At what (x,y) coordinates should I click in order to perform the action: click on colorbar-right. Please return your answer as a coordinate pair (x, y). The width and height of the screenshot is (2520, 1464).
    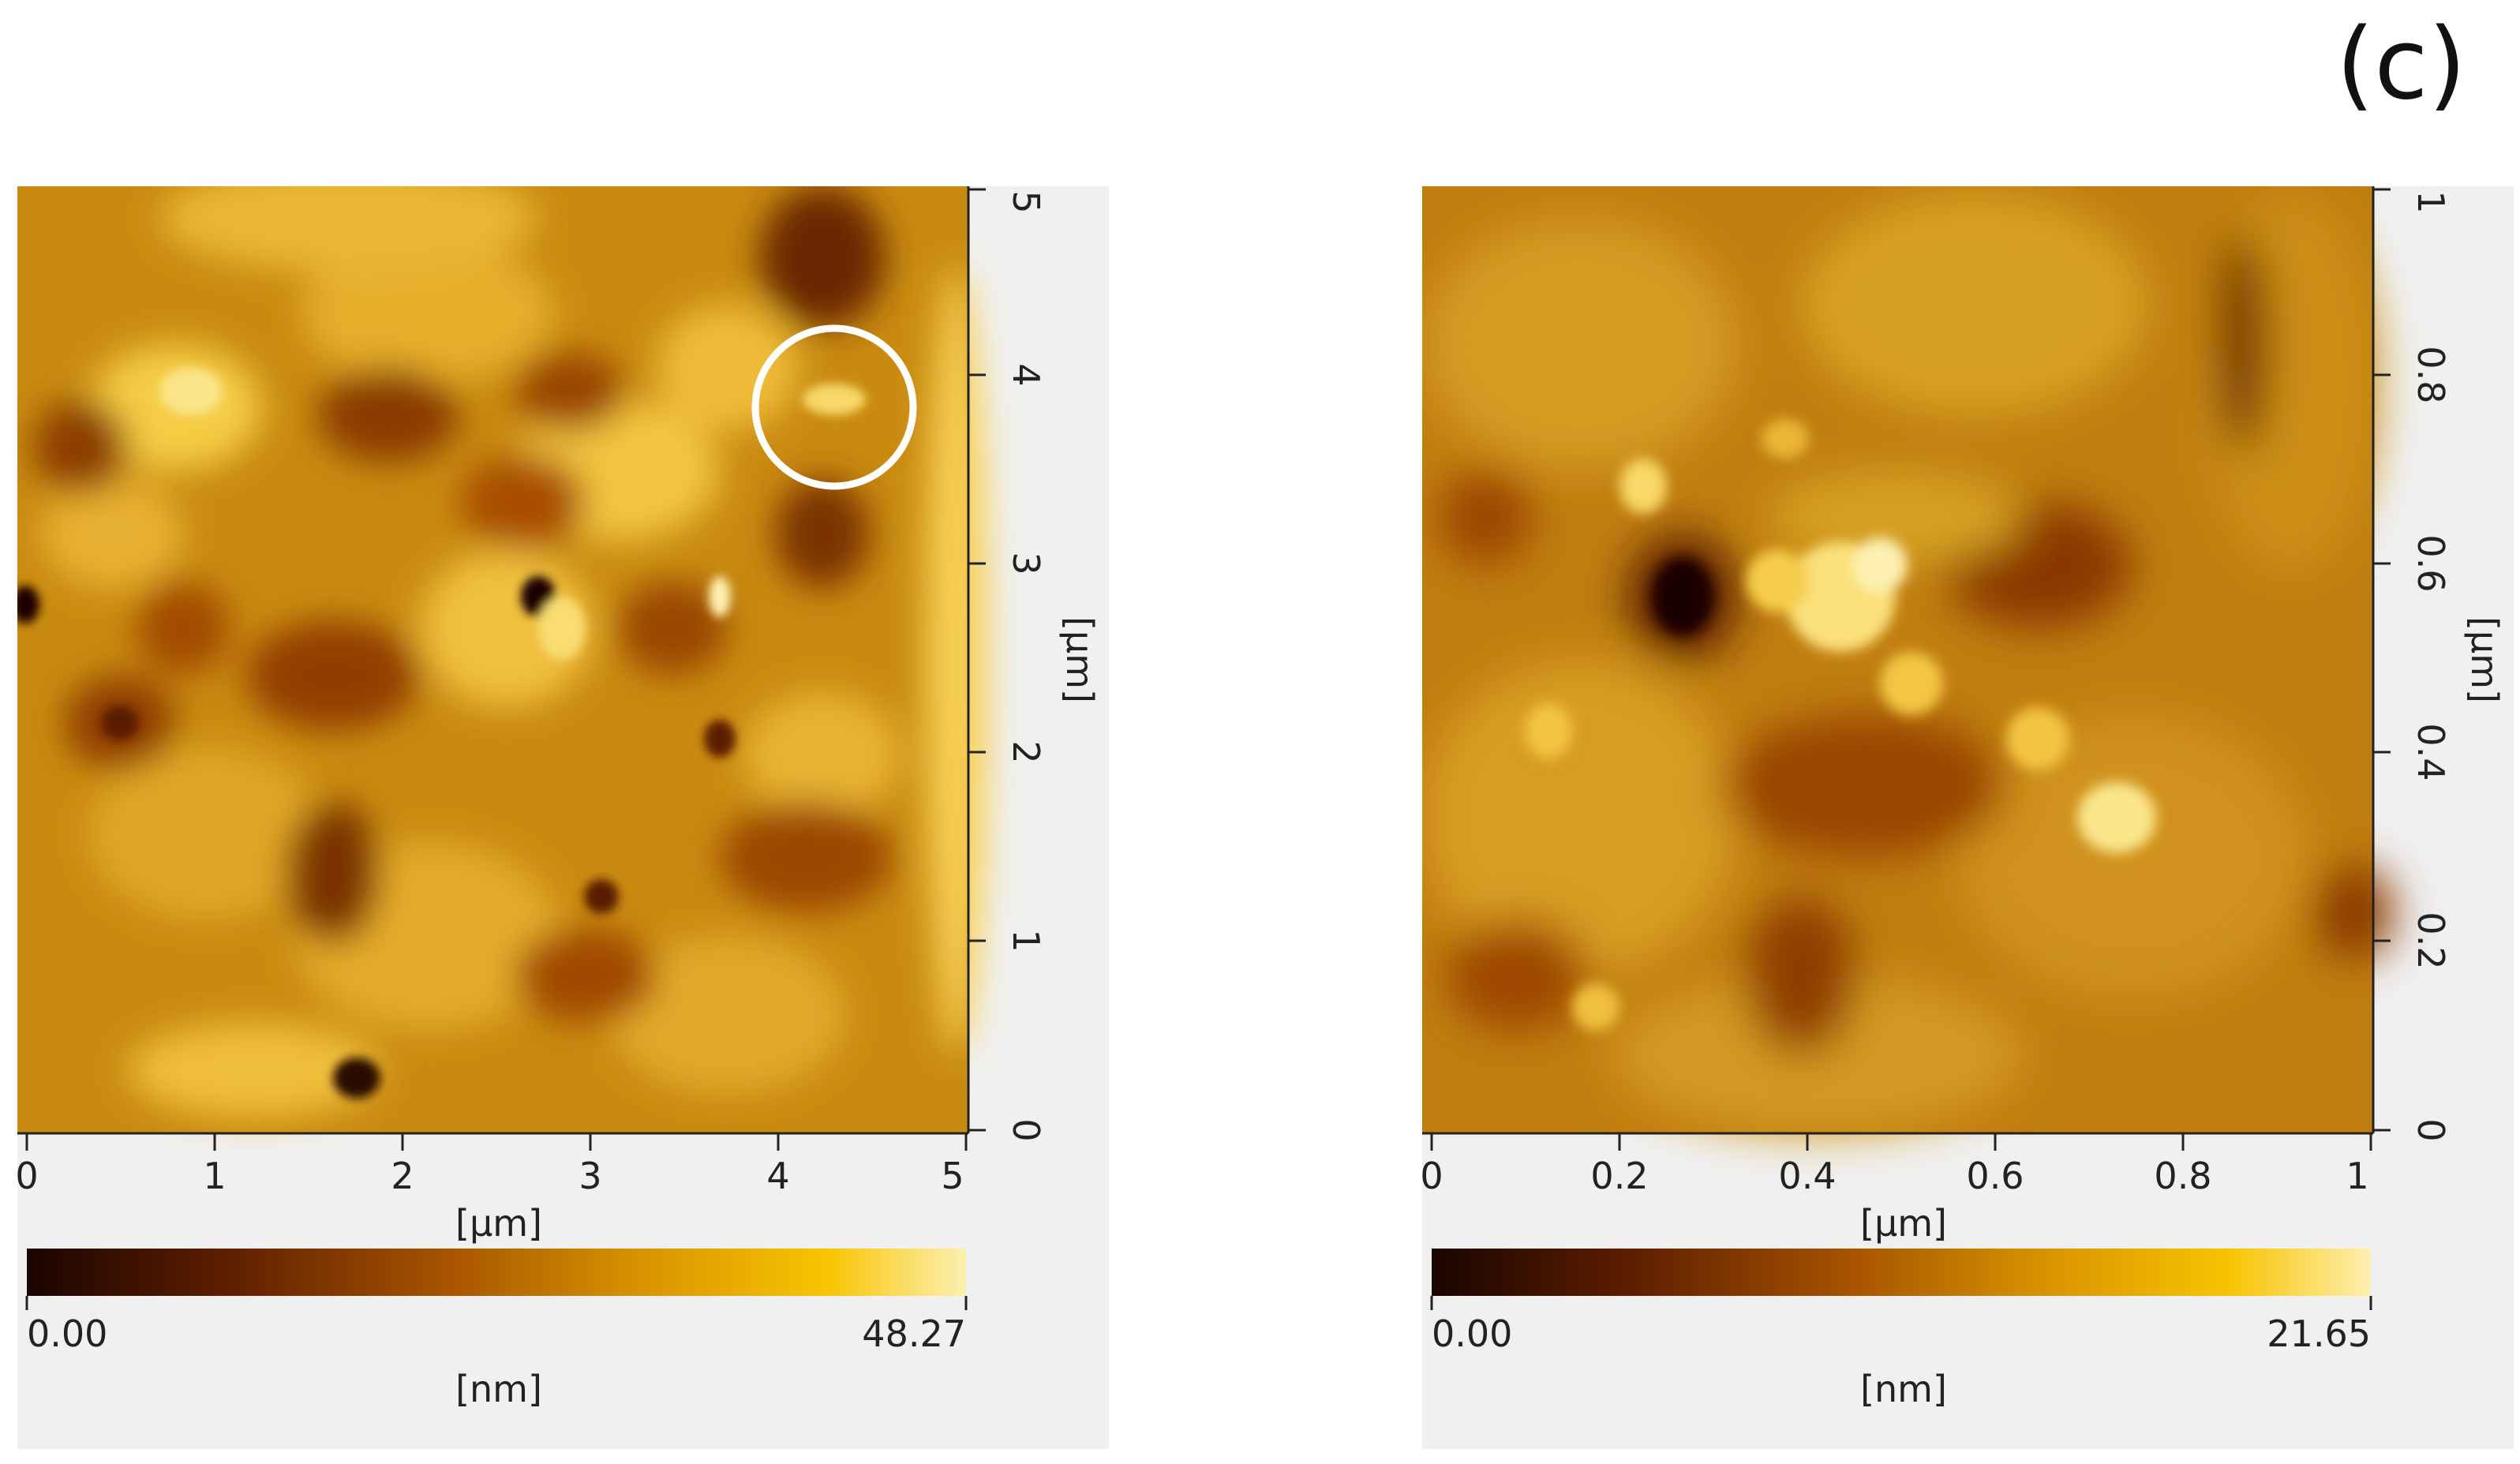
    Looking at the image, I should click on (1901, 1272).